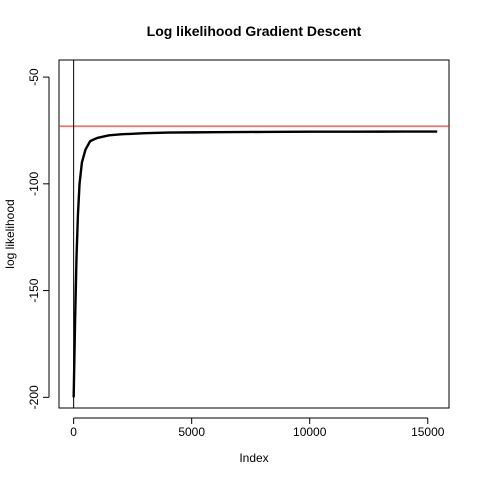 Image resolution: width=480 pixels, height=485 pixels. What do you see at coordinates (34, 184) in the screenshot?
I see `y-tick-label: -100` at bounding box center [34, 184].